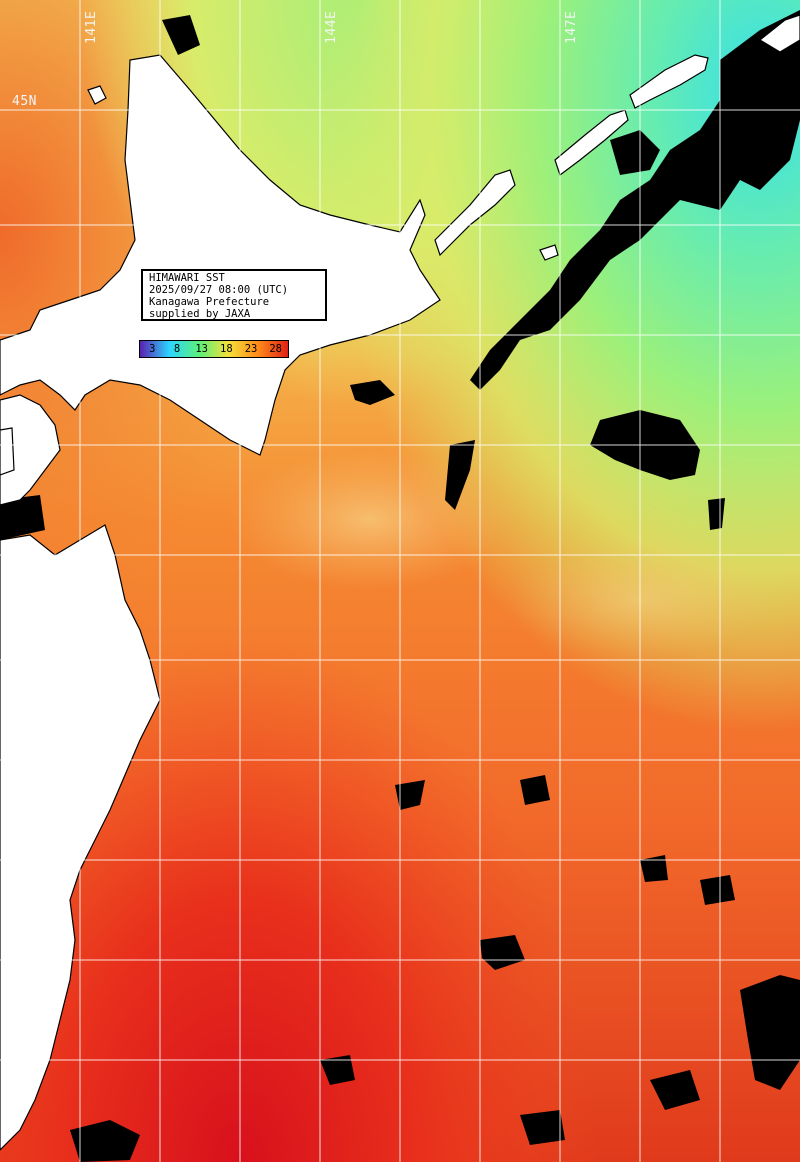 This screenshot has height=1162, width=800. I want to click on islet, so click(549, 252).